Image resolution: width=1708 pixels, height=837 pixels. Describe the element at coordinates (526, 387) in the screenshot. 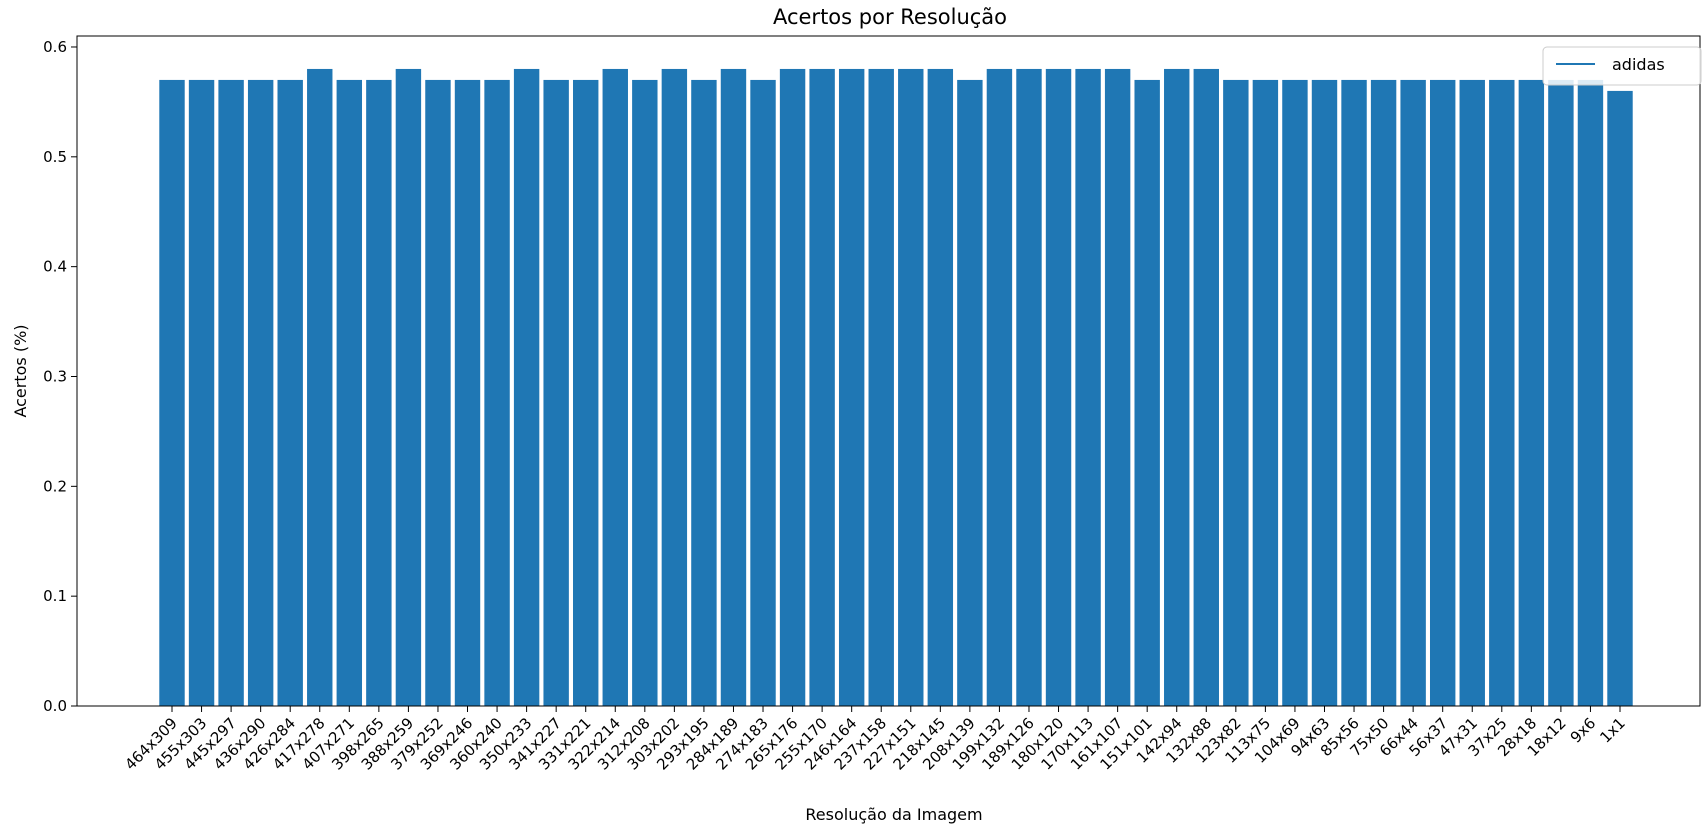

I see `bar-350x233` at that location.